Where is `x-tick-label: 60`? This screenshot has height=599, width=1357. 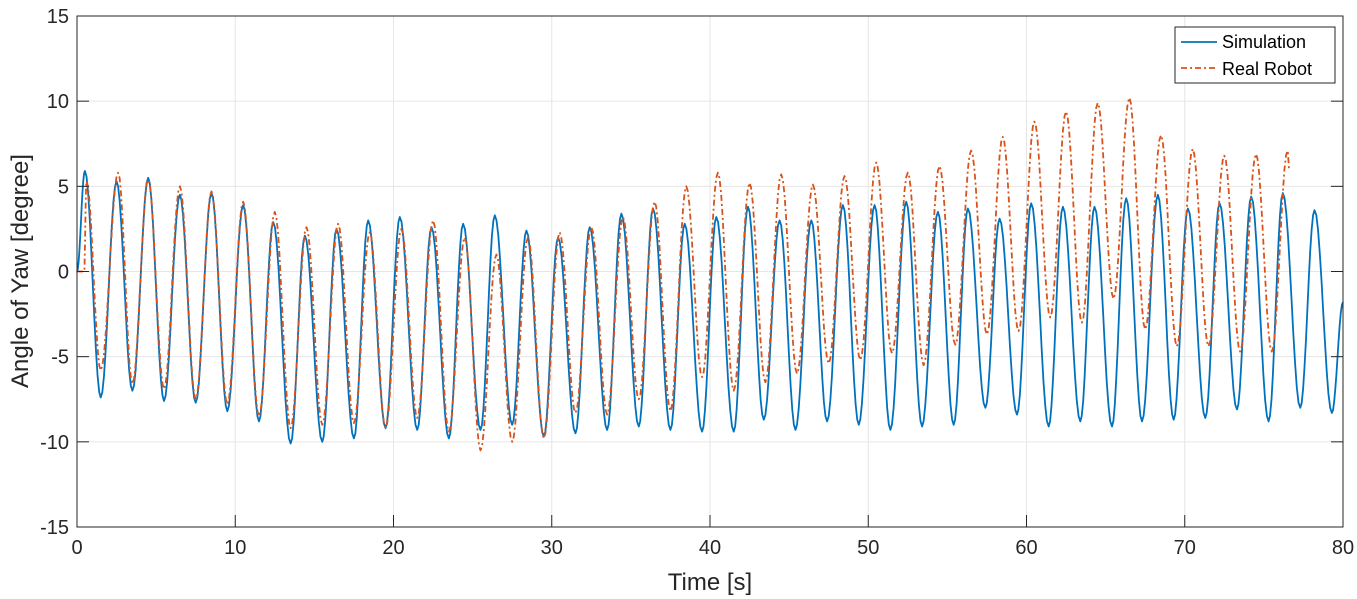 x-tick-label: 60 is located at coordinates (1026, 548).